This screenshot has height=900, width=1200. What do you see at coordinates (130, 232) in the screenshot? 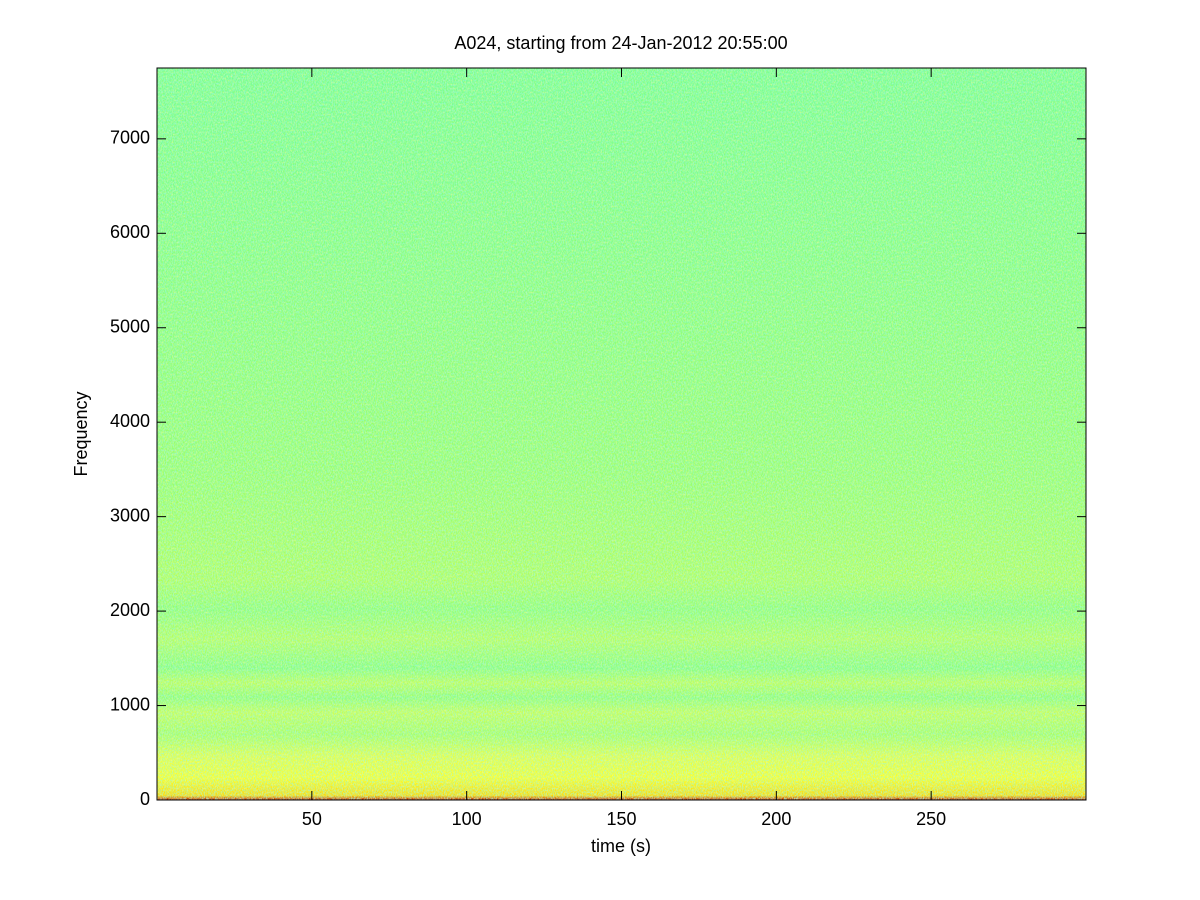
I see `y-tick-label: 6000` at bounding box center [130, 232].